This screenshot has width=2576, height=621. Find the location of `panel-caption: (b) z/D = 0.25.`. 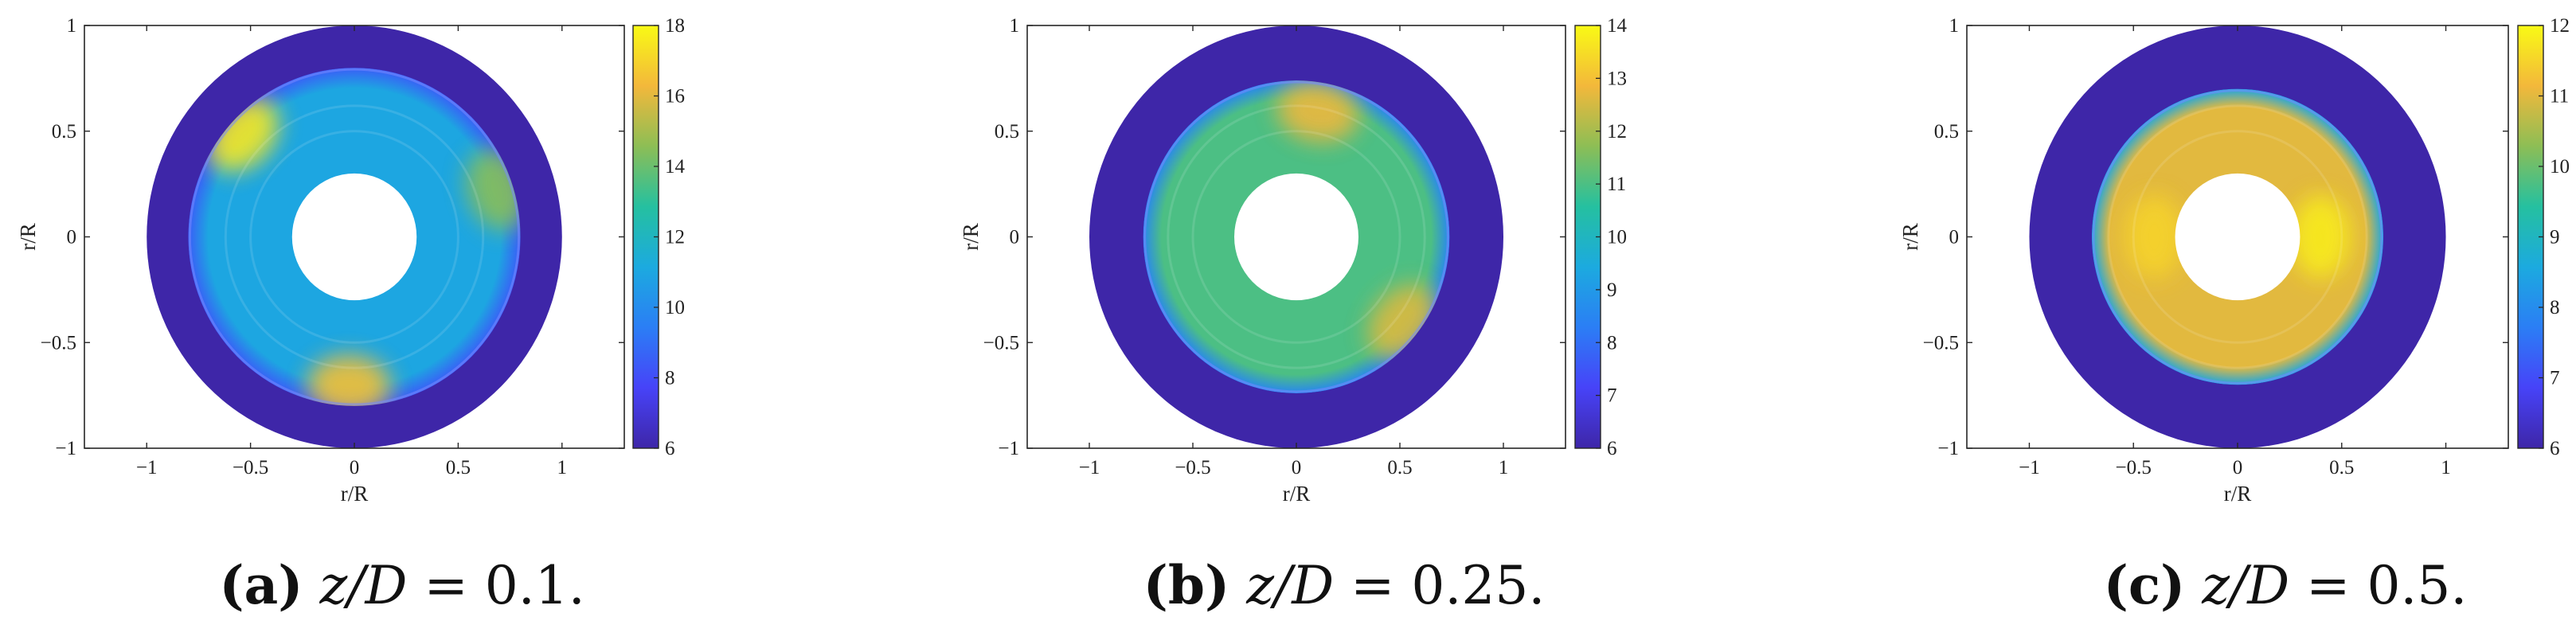

panel-caption: (b) z/D = 0.25. is located at coordinates (1345, 585).